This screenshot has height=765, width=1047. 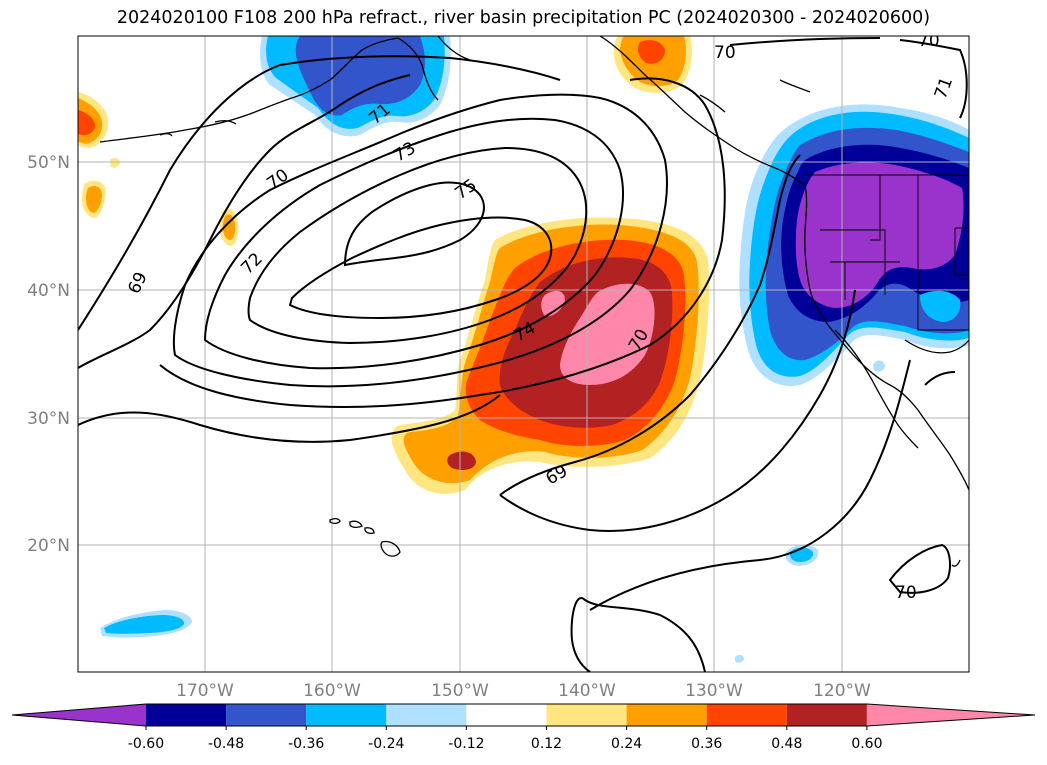 What do you see at coordinates (466, 744) in the screenshot?
I see `colorbar-tick-label: -0.12` at bounding box center [466, 744].